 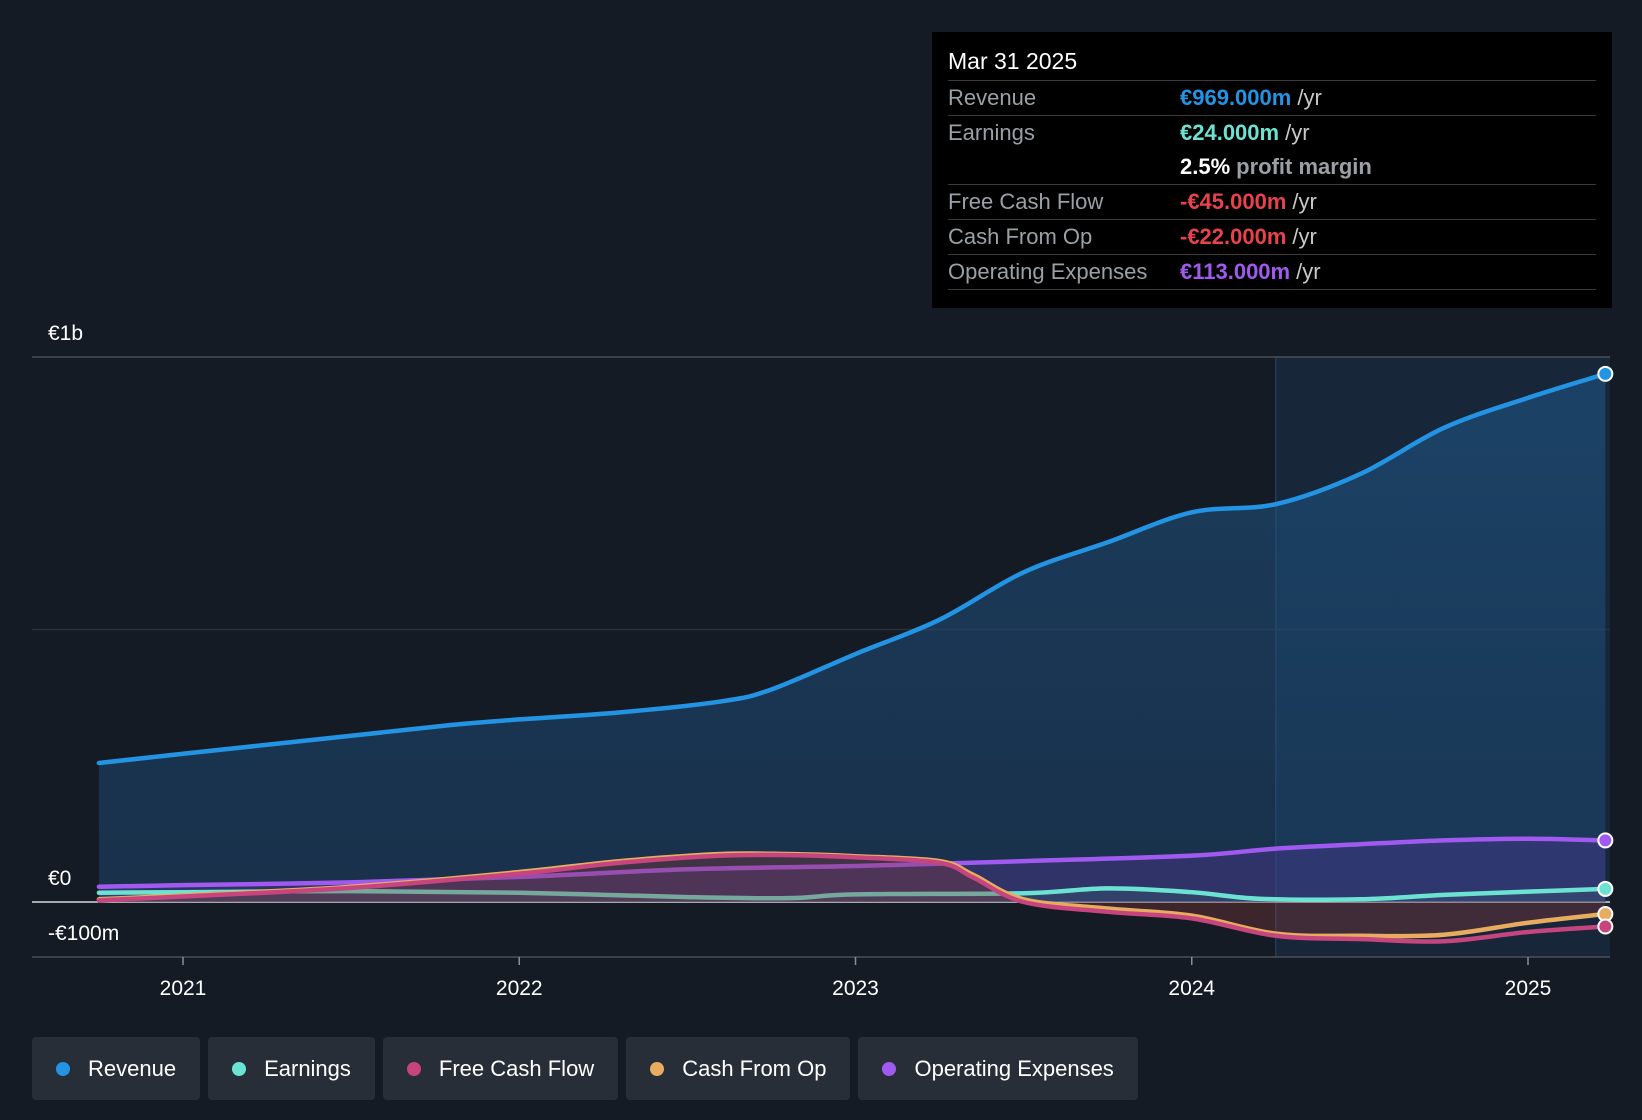 I want to click on tooltip-label: Cash From Op, so click(x=1020, y=236).